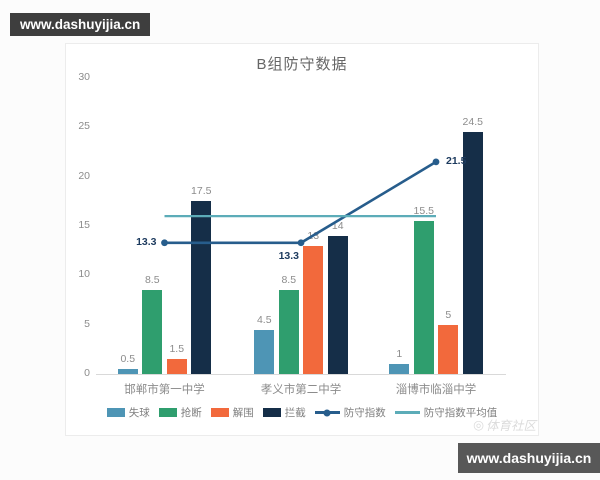  Describe the element at coordinates (84, 77) in the screenshot. I see `y-axis-tick-label: 30` at that location.